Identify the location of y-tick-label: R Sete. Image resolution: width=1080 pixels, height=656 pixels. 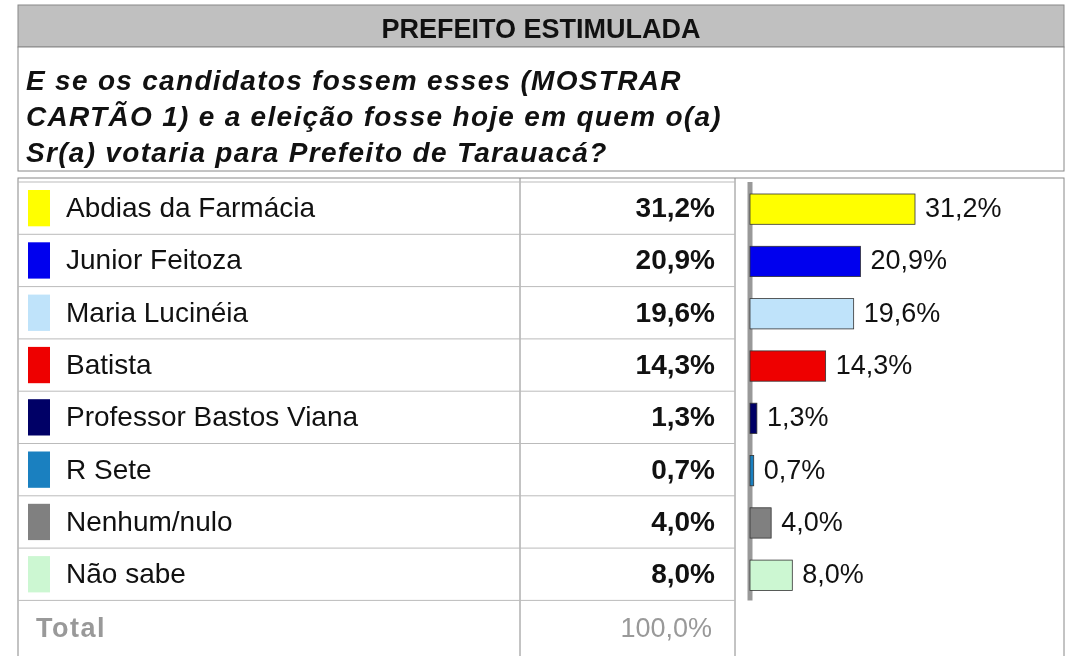
(109, 469).